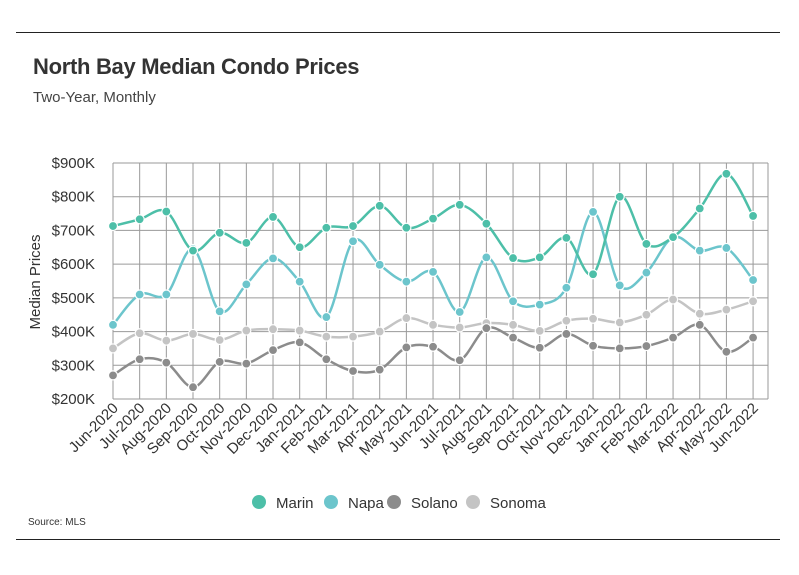  Describe the element at coordinates (73, 298) in the screenshot. I see `y-tick-label: $500K` at that location.